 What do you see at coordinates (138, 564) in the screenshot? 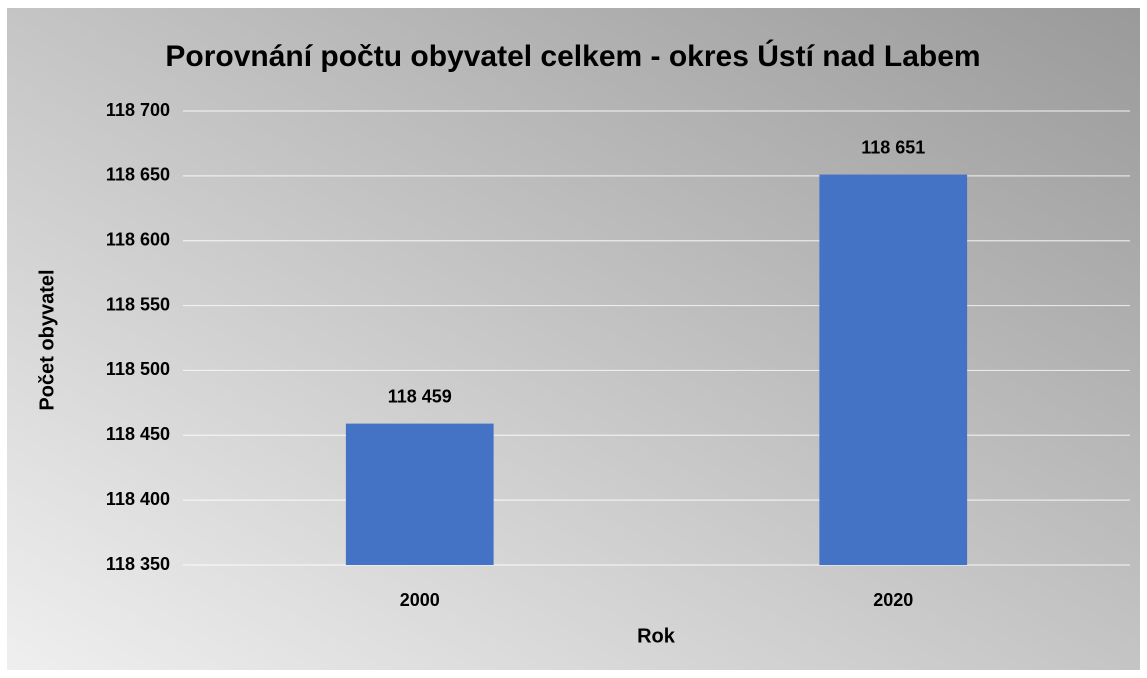
I see `y-tick-label: 118 350` at bounding box center [138, 564].